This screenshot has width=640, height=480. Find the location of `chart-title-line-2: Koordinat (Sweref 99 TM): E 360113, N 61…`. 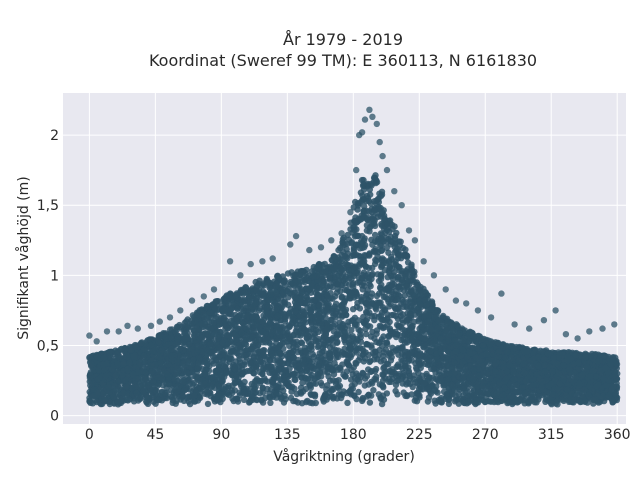

chart-title-line-2: Koordinat (Sweref 99 TM): E 360113, N 61… is located at coordinates (343, 60).